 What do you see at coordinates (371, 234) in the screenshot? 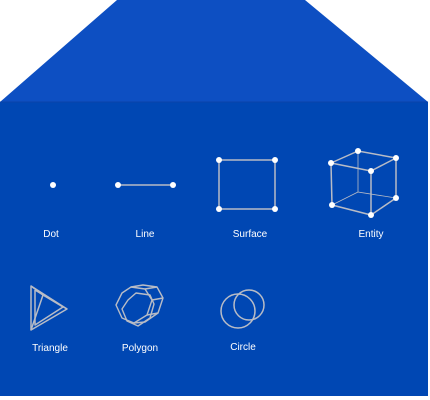
I see `shape-label-entity: Entity` at bounding box center [371, 234].